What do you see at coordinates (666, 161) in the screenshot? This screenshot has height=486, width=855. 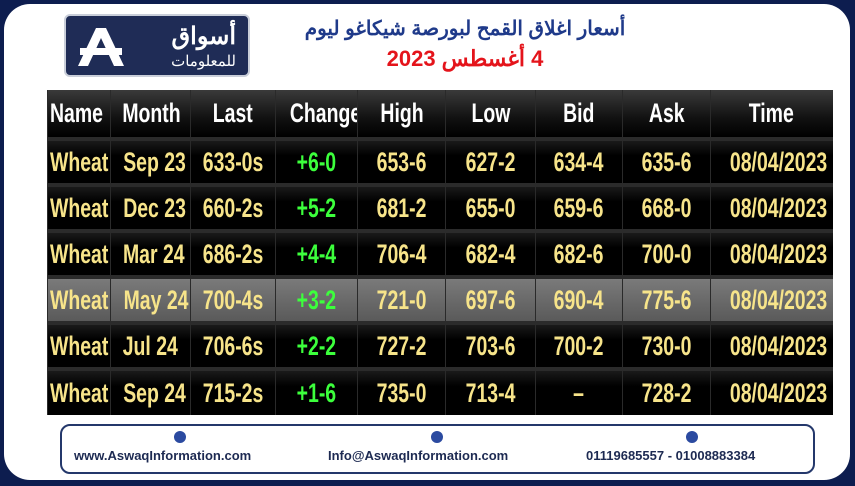 I see `table-cell: 635-6` at bounding box center [666, 161].